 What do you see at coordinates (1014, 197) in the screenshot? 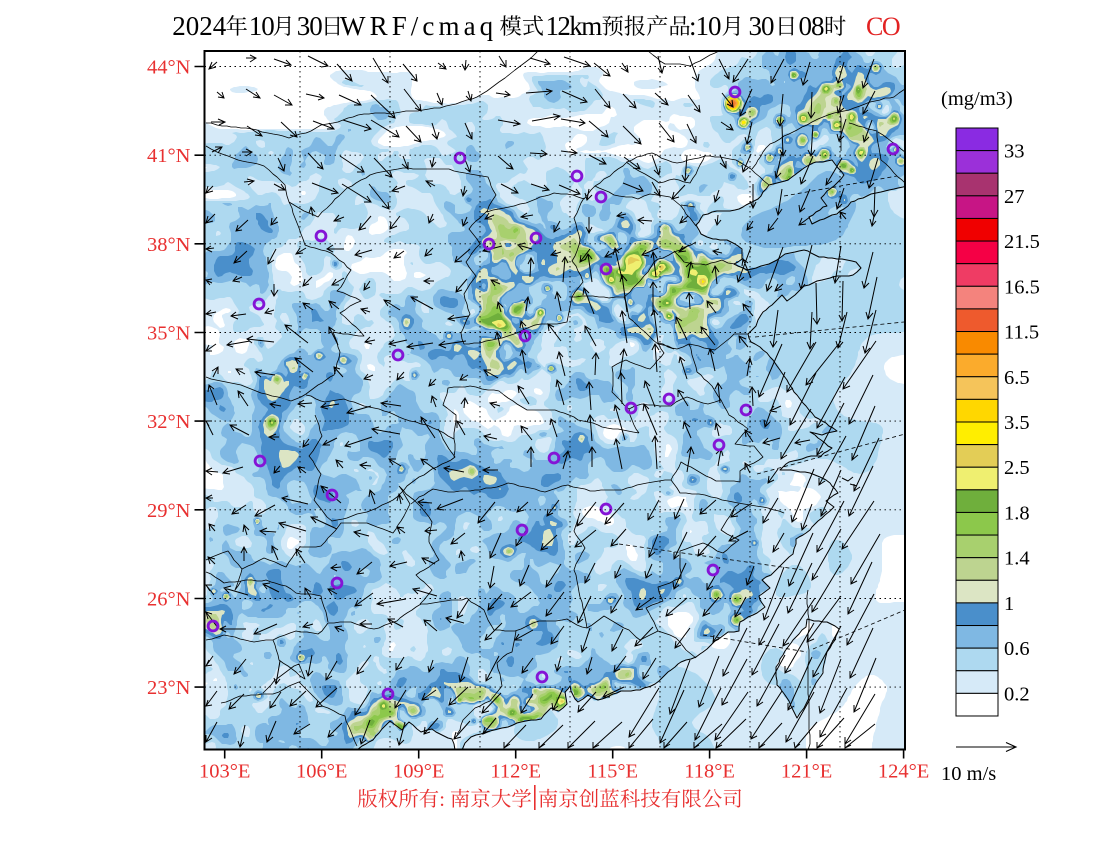
I see `svg-text: 27` at bounding box center [1014, 197].